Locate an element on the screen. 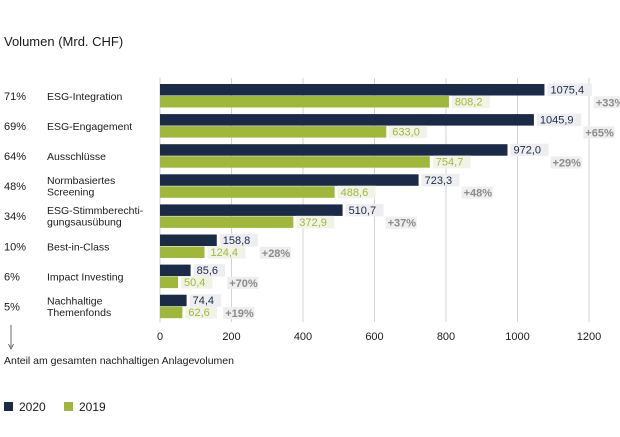  value-label-2020: 723,3 is located at coordinates (439, 181).